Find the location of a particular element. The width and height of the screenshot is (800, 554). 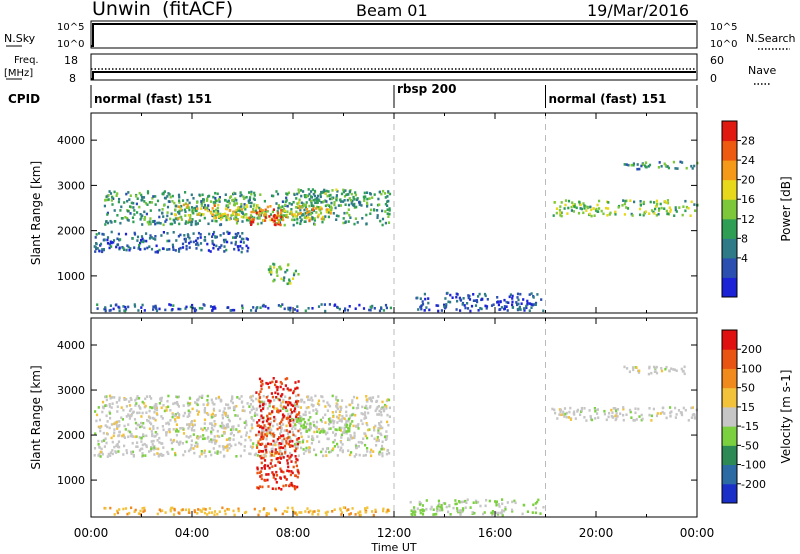

colorbar-swatch is located at coordinates (729, 397).